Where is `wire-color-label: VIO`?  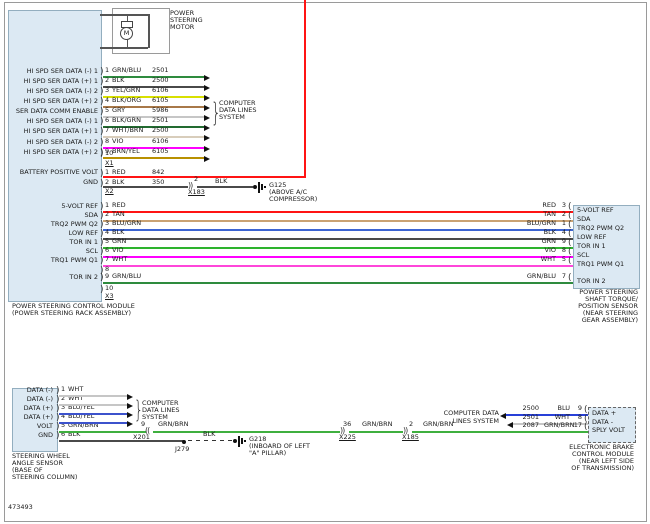
wire-color-label: VIO is located at coordinates (118, 250).